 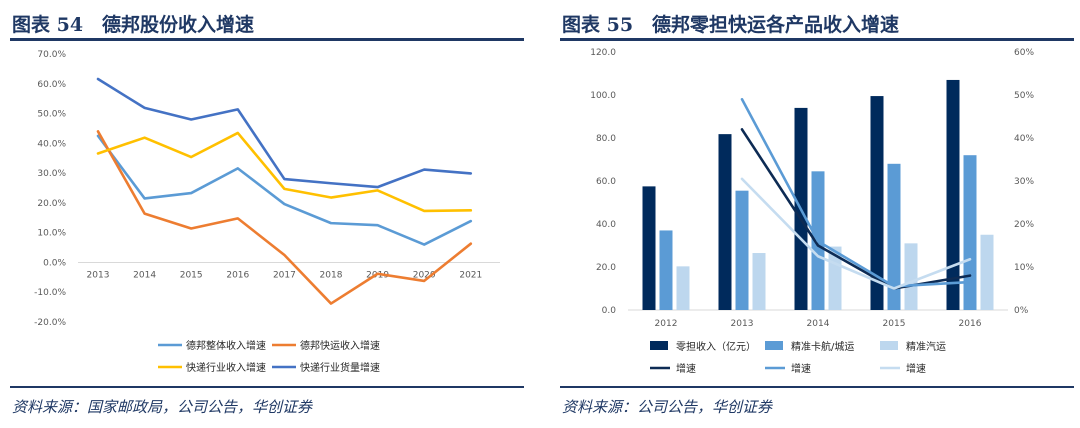 What do you see at coordinates (731, 25) in the screenshot?
I see `figure-title: 图表 55 德邦零担快运各产品收入增速` at bounding box center [731, 25].